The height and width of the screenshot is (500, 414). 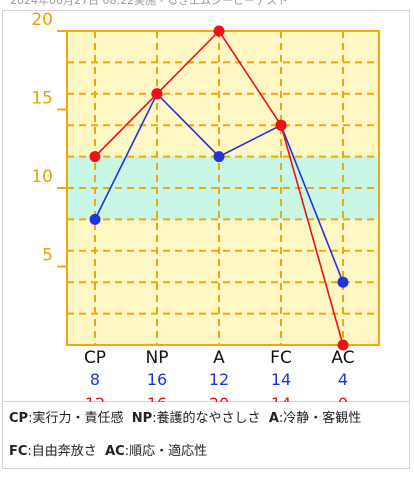 I want to click on legend-text: :養護的なやさしさ, so click(x=206, y=418).